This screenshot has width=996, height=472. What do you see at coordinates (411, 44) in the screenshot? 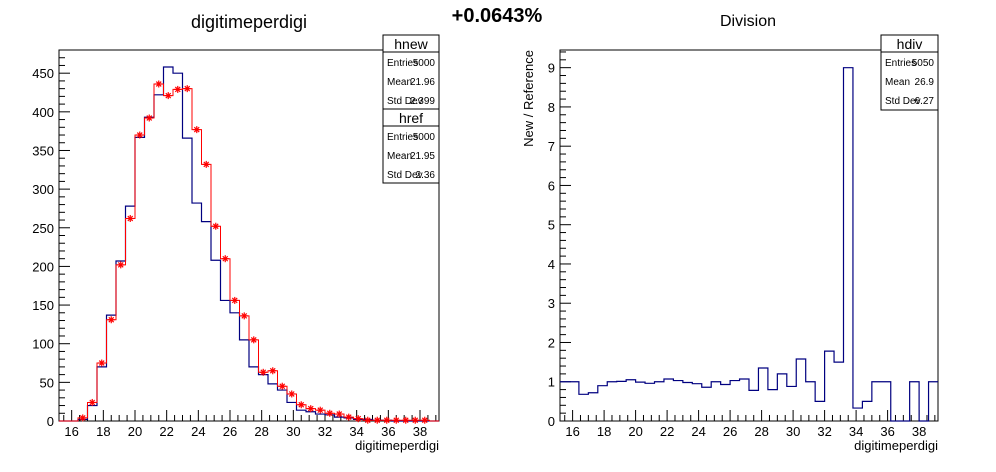
I see `stats-box-title: hnew` at bounding box center [411, 44].